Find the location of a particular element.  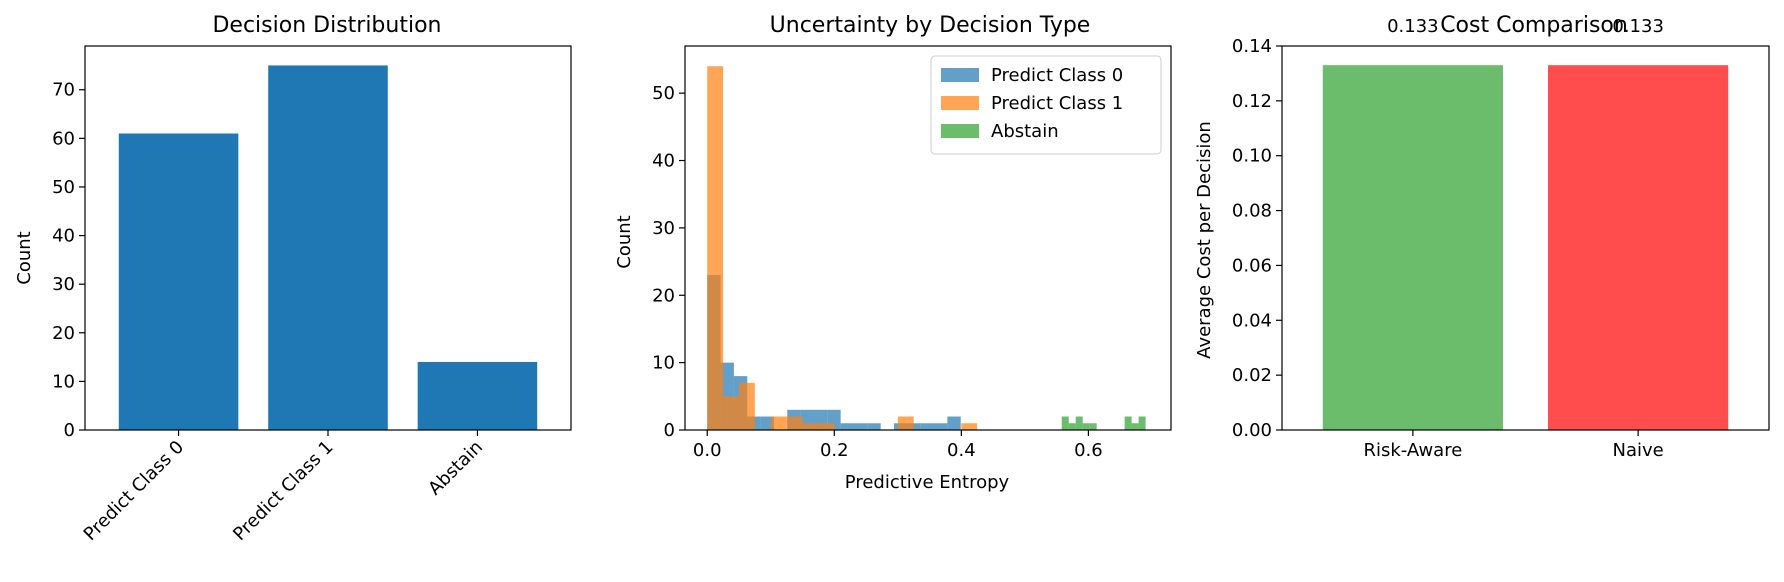

bar-abstain is located at coordinates (477, 395).